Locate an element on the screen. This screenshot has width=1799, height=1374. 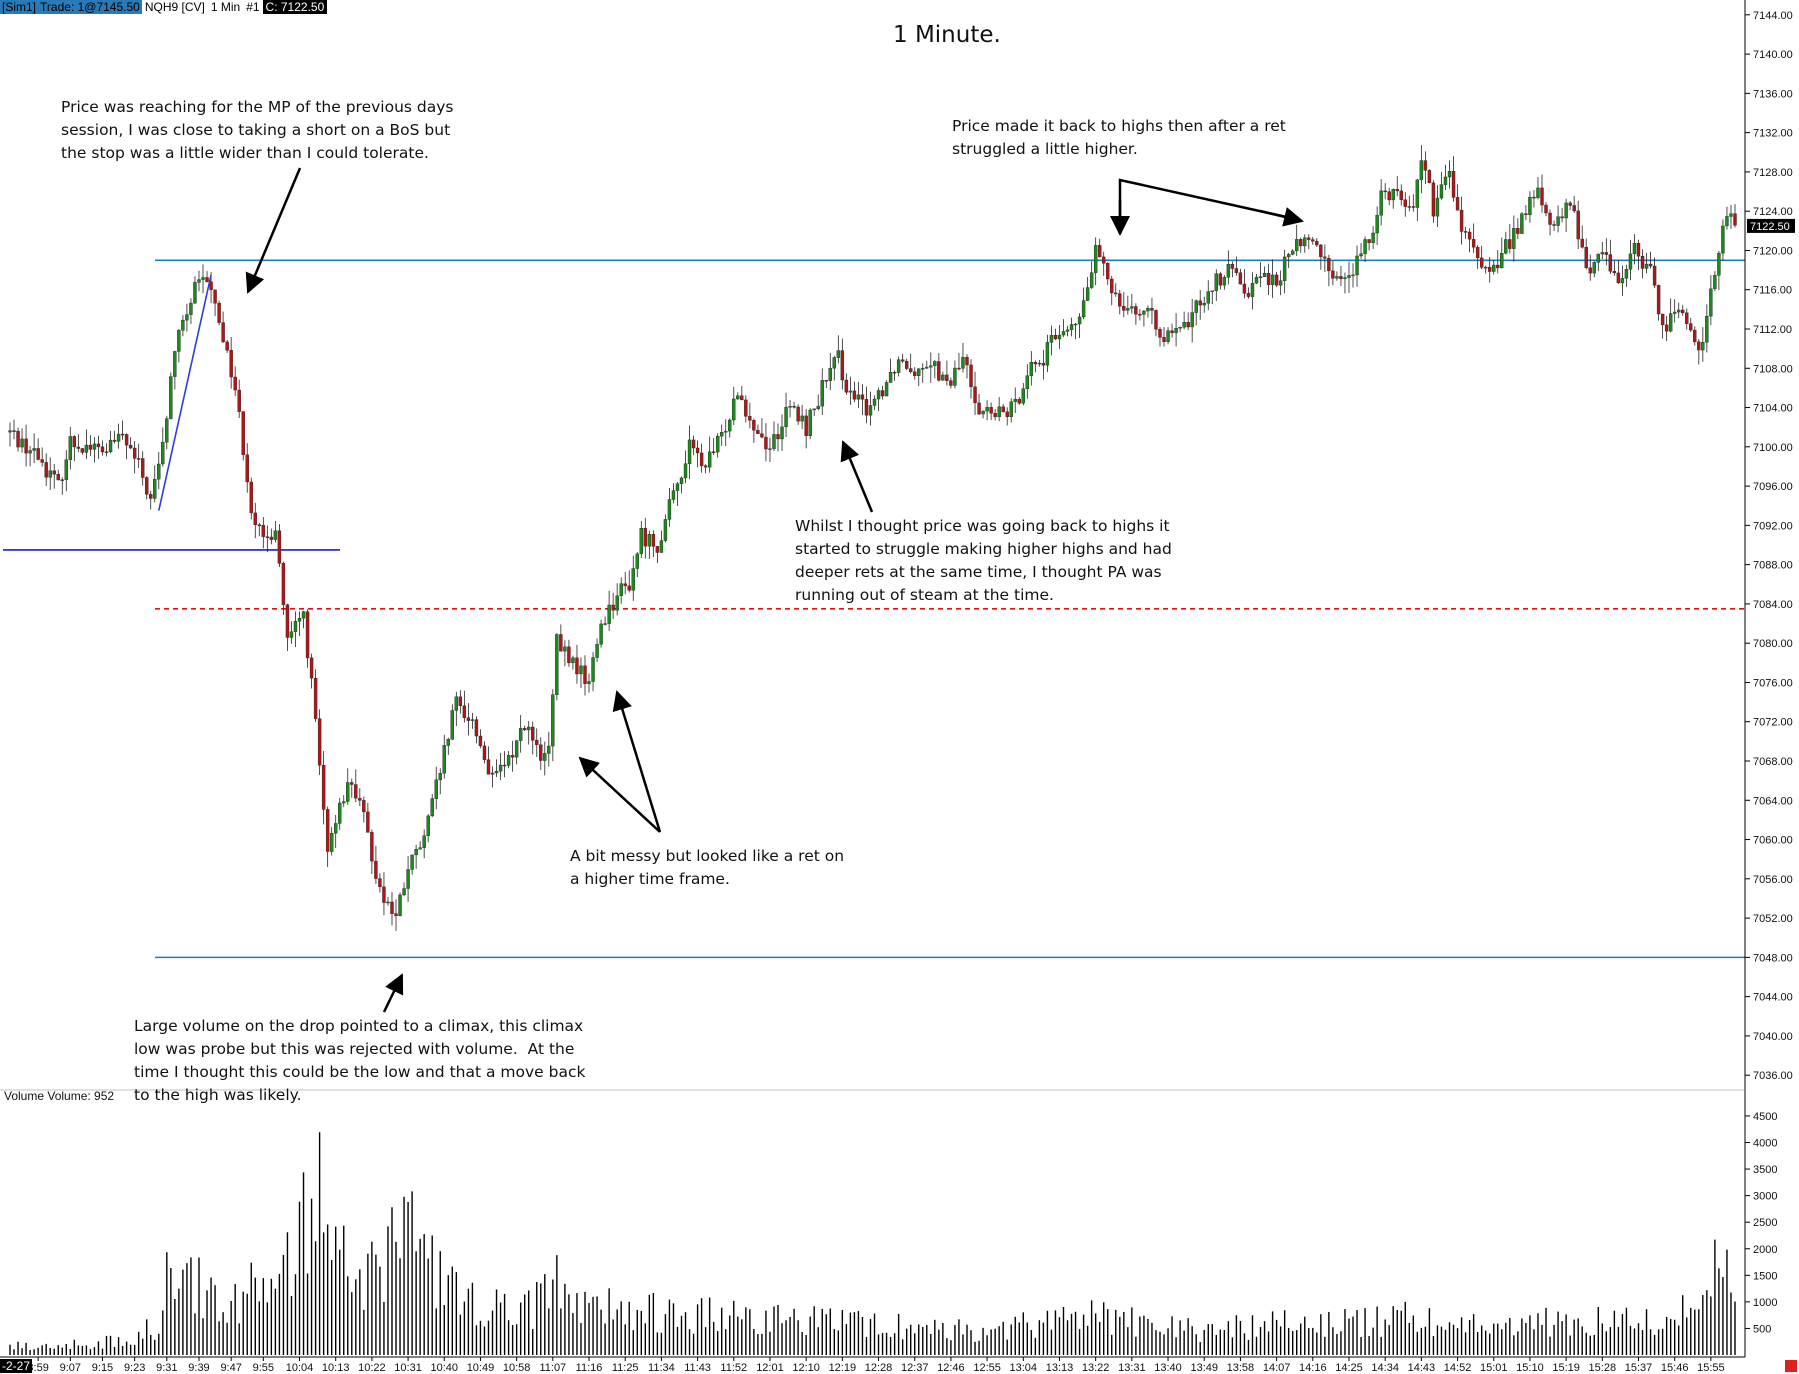
time-tick-label: 13:31 is located at coordinates (1132, 1368).